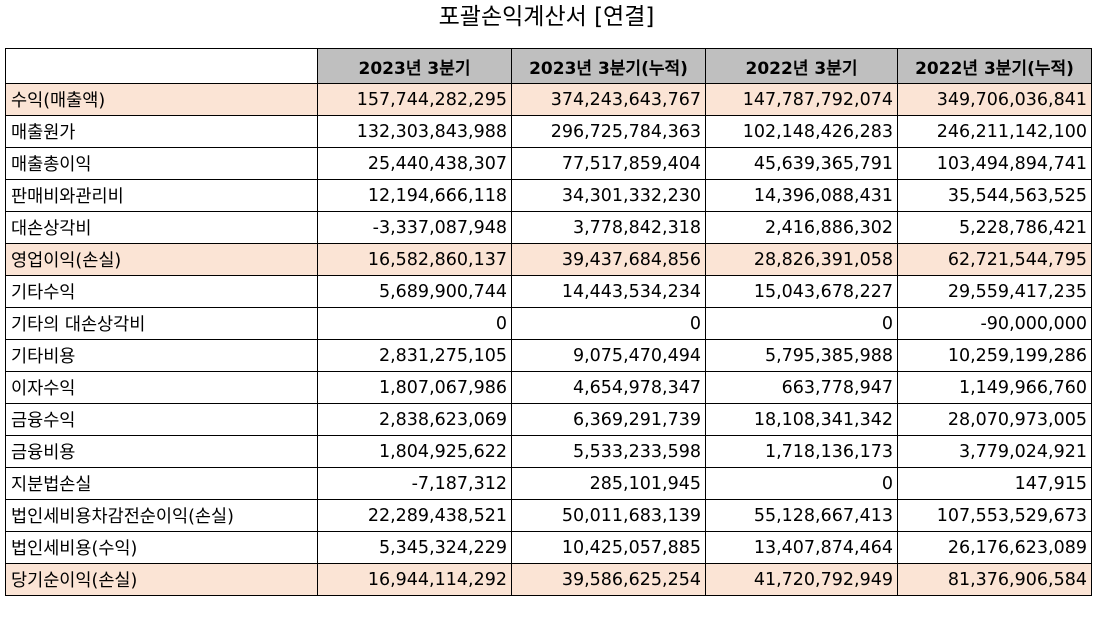  Describe the element at coordinates (608, 579) in the screenshot. I see `value-cell: 39,586,625,254` at that location.